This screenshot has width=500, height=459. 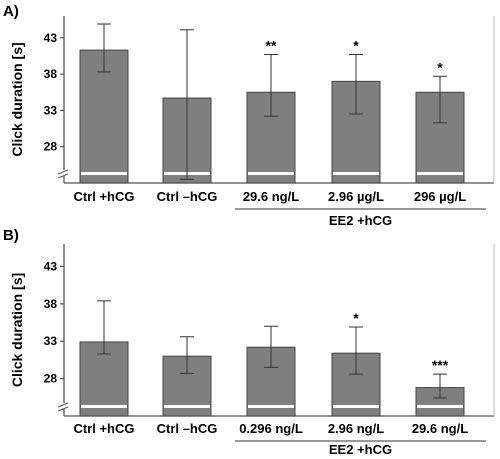 What do you see at coordinates (17, 330) in the screenshot?
I see `panel-b-y-axis-label: Click duration [s]` at bounding box center [17, 330].